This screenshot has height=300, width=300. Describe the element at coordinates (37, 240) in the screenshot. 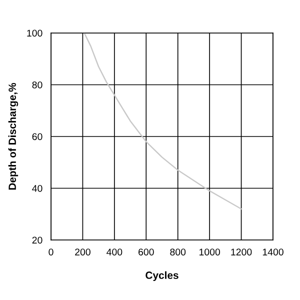

I see `y-tick-label: 20` at that location.